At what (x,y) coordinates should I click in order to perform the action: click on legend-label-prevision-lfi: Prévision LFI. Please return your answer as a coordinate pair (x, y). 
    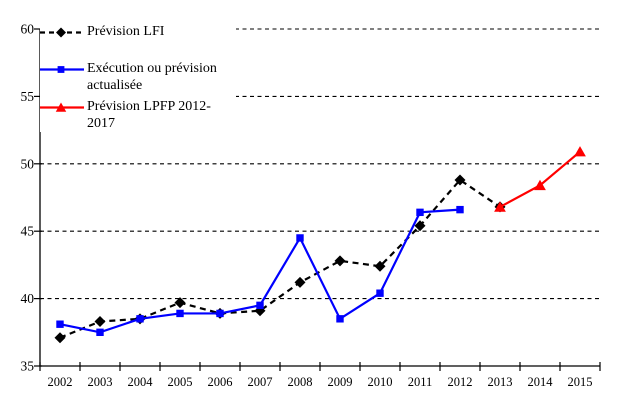
    Looking at the image, I should click on (126, 31).